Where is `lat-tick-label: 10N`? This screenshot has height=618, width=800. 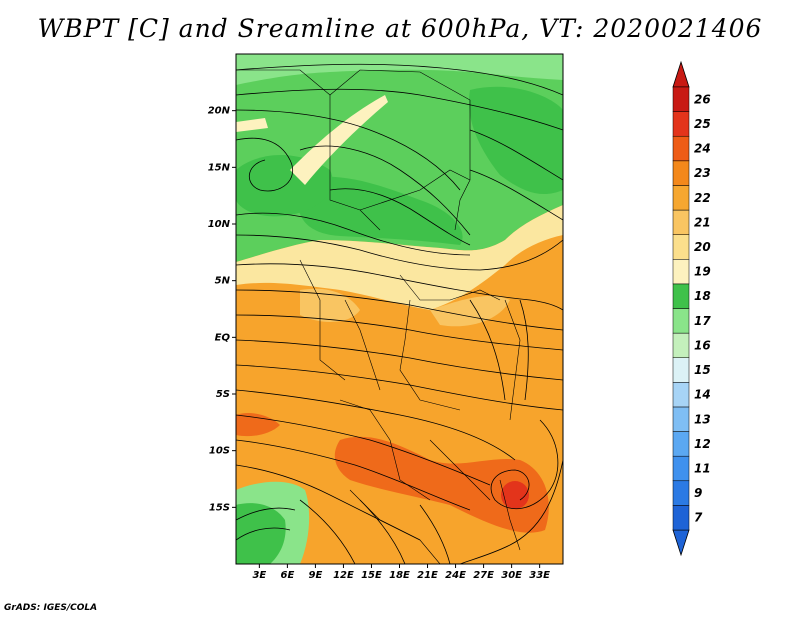
lat-tick-label: 10N is located at coordinates (219, 224).